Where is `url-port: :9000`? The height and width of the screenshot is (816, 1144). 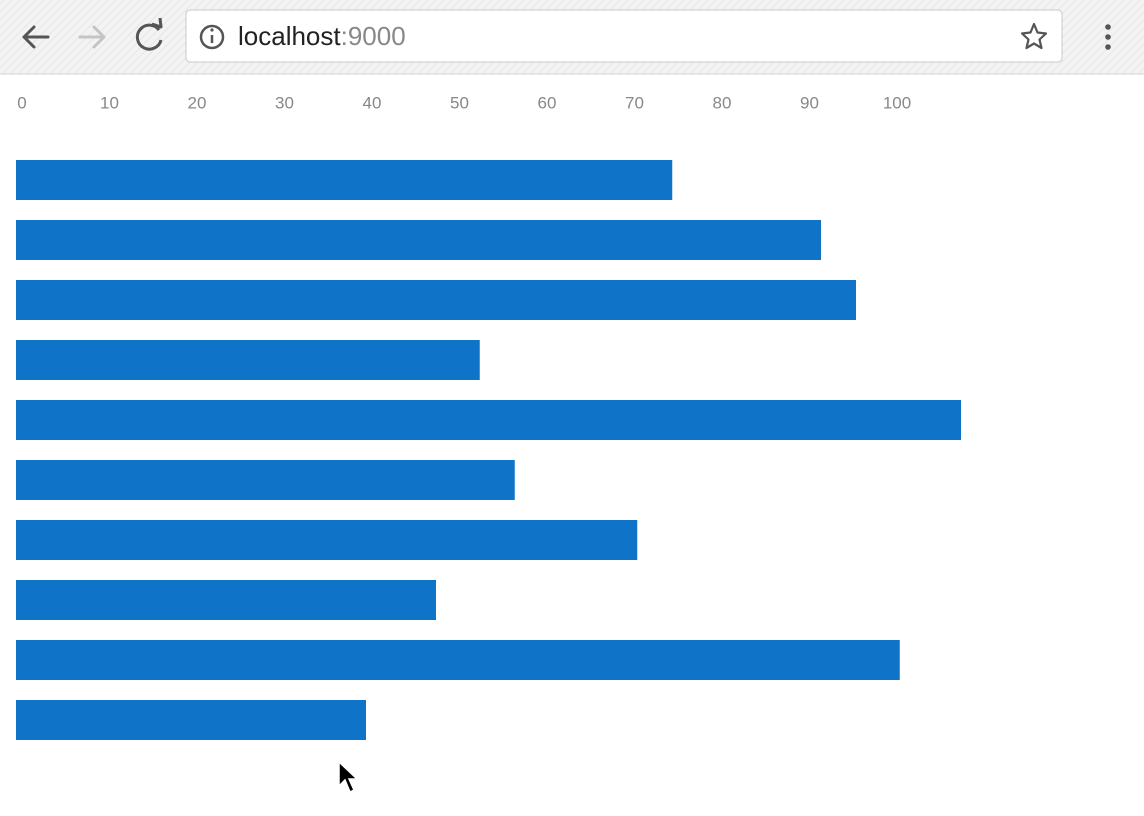 url-port: :9000 is located at coordinates (373, 36).